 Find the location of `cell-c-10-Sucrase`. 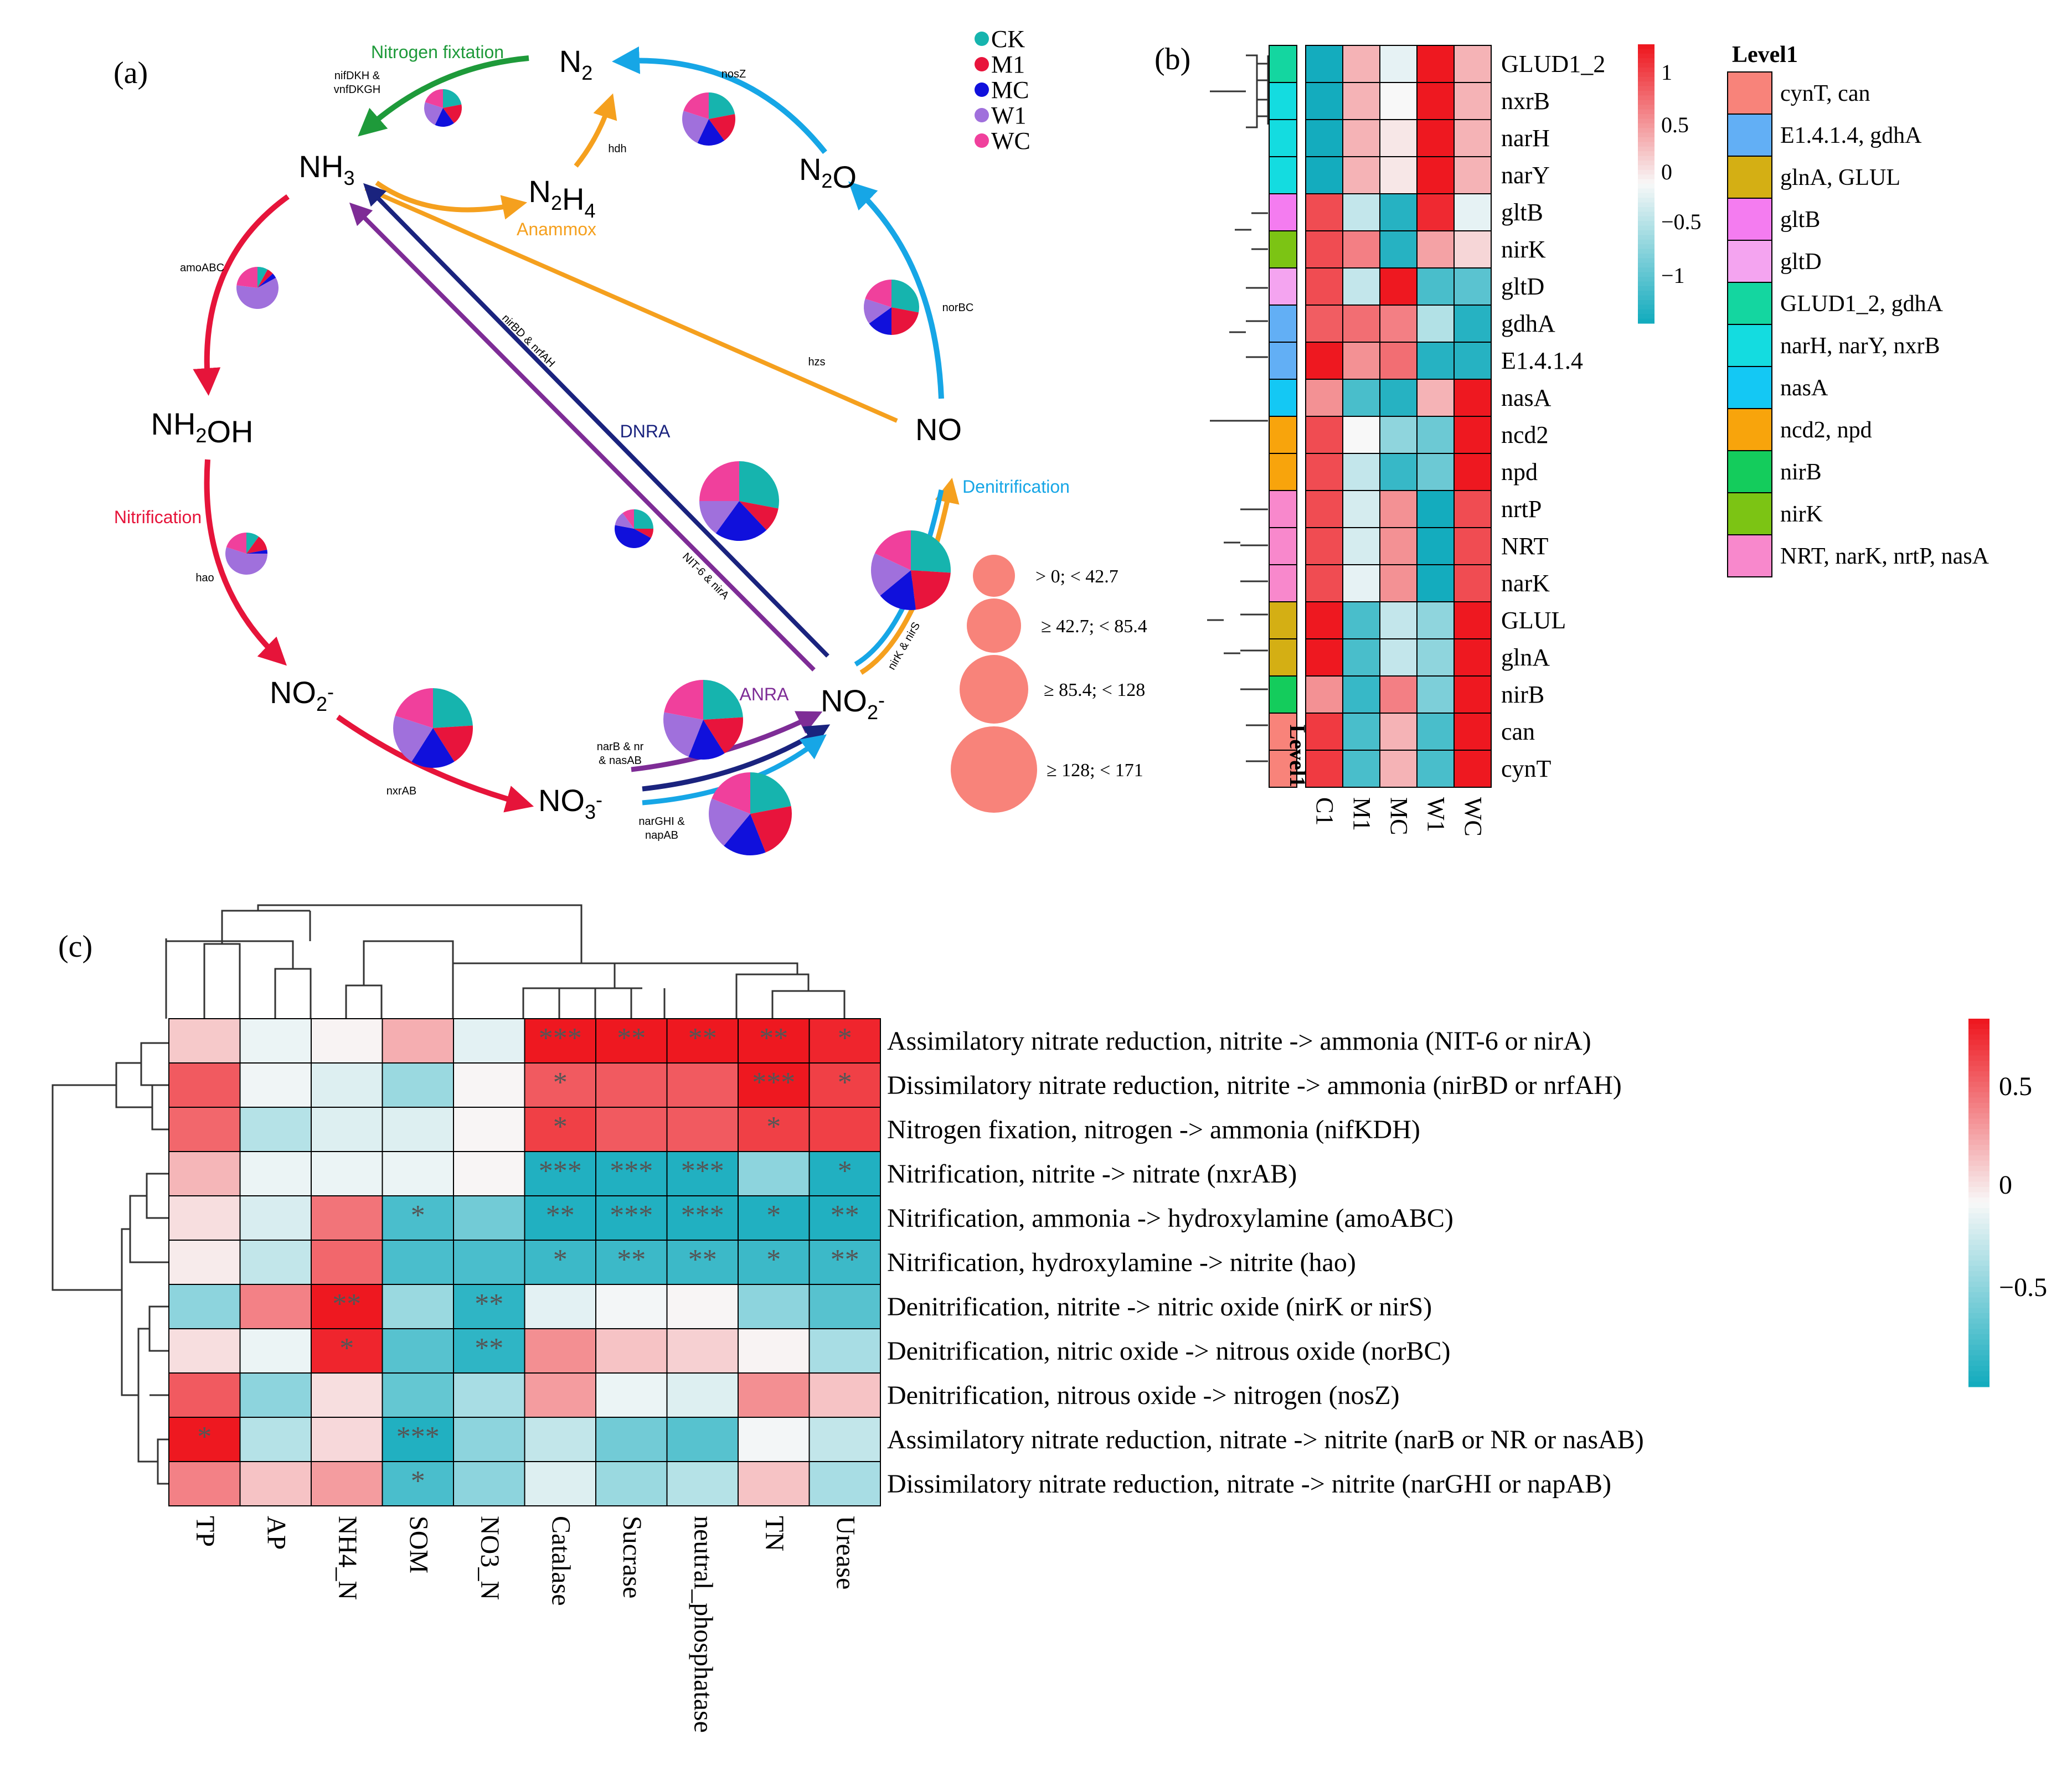

cell-c-10-Sucrase is located at coordinates (631, 1483).